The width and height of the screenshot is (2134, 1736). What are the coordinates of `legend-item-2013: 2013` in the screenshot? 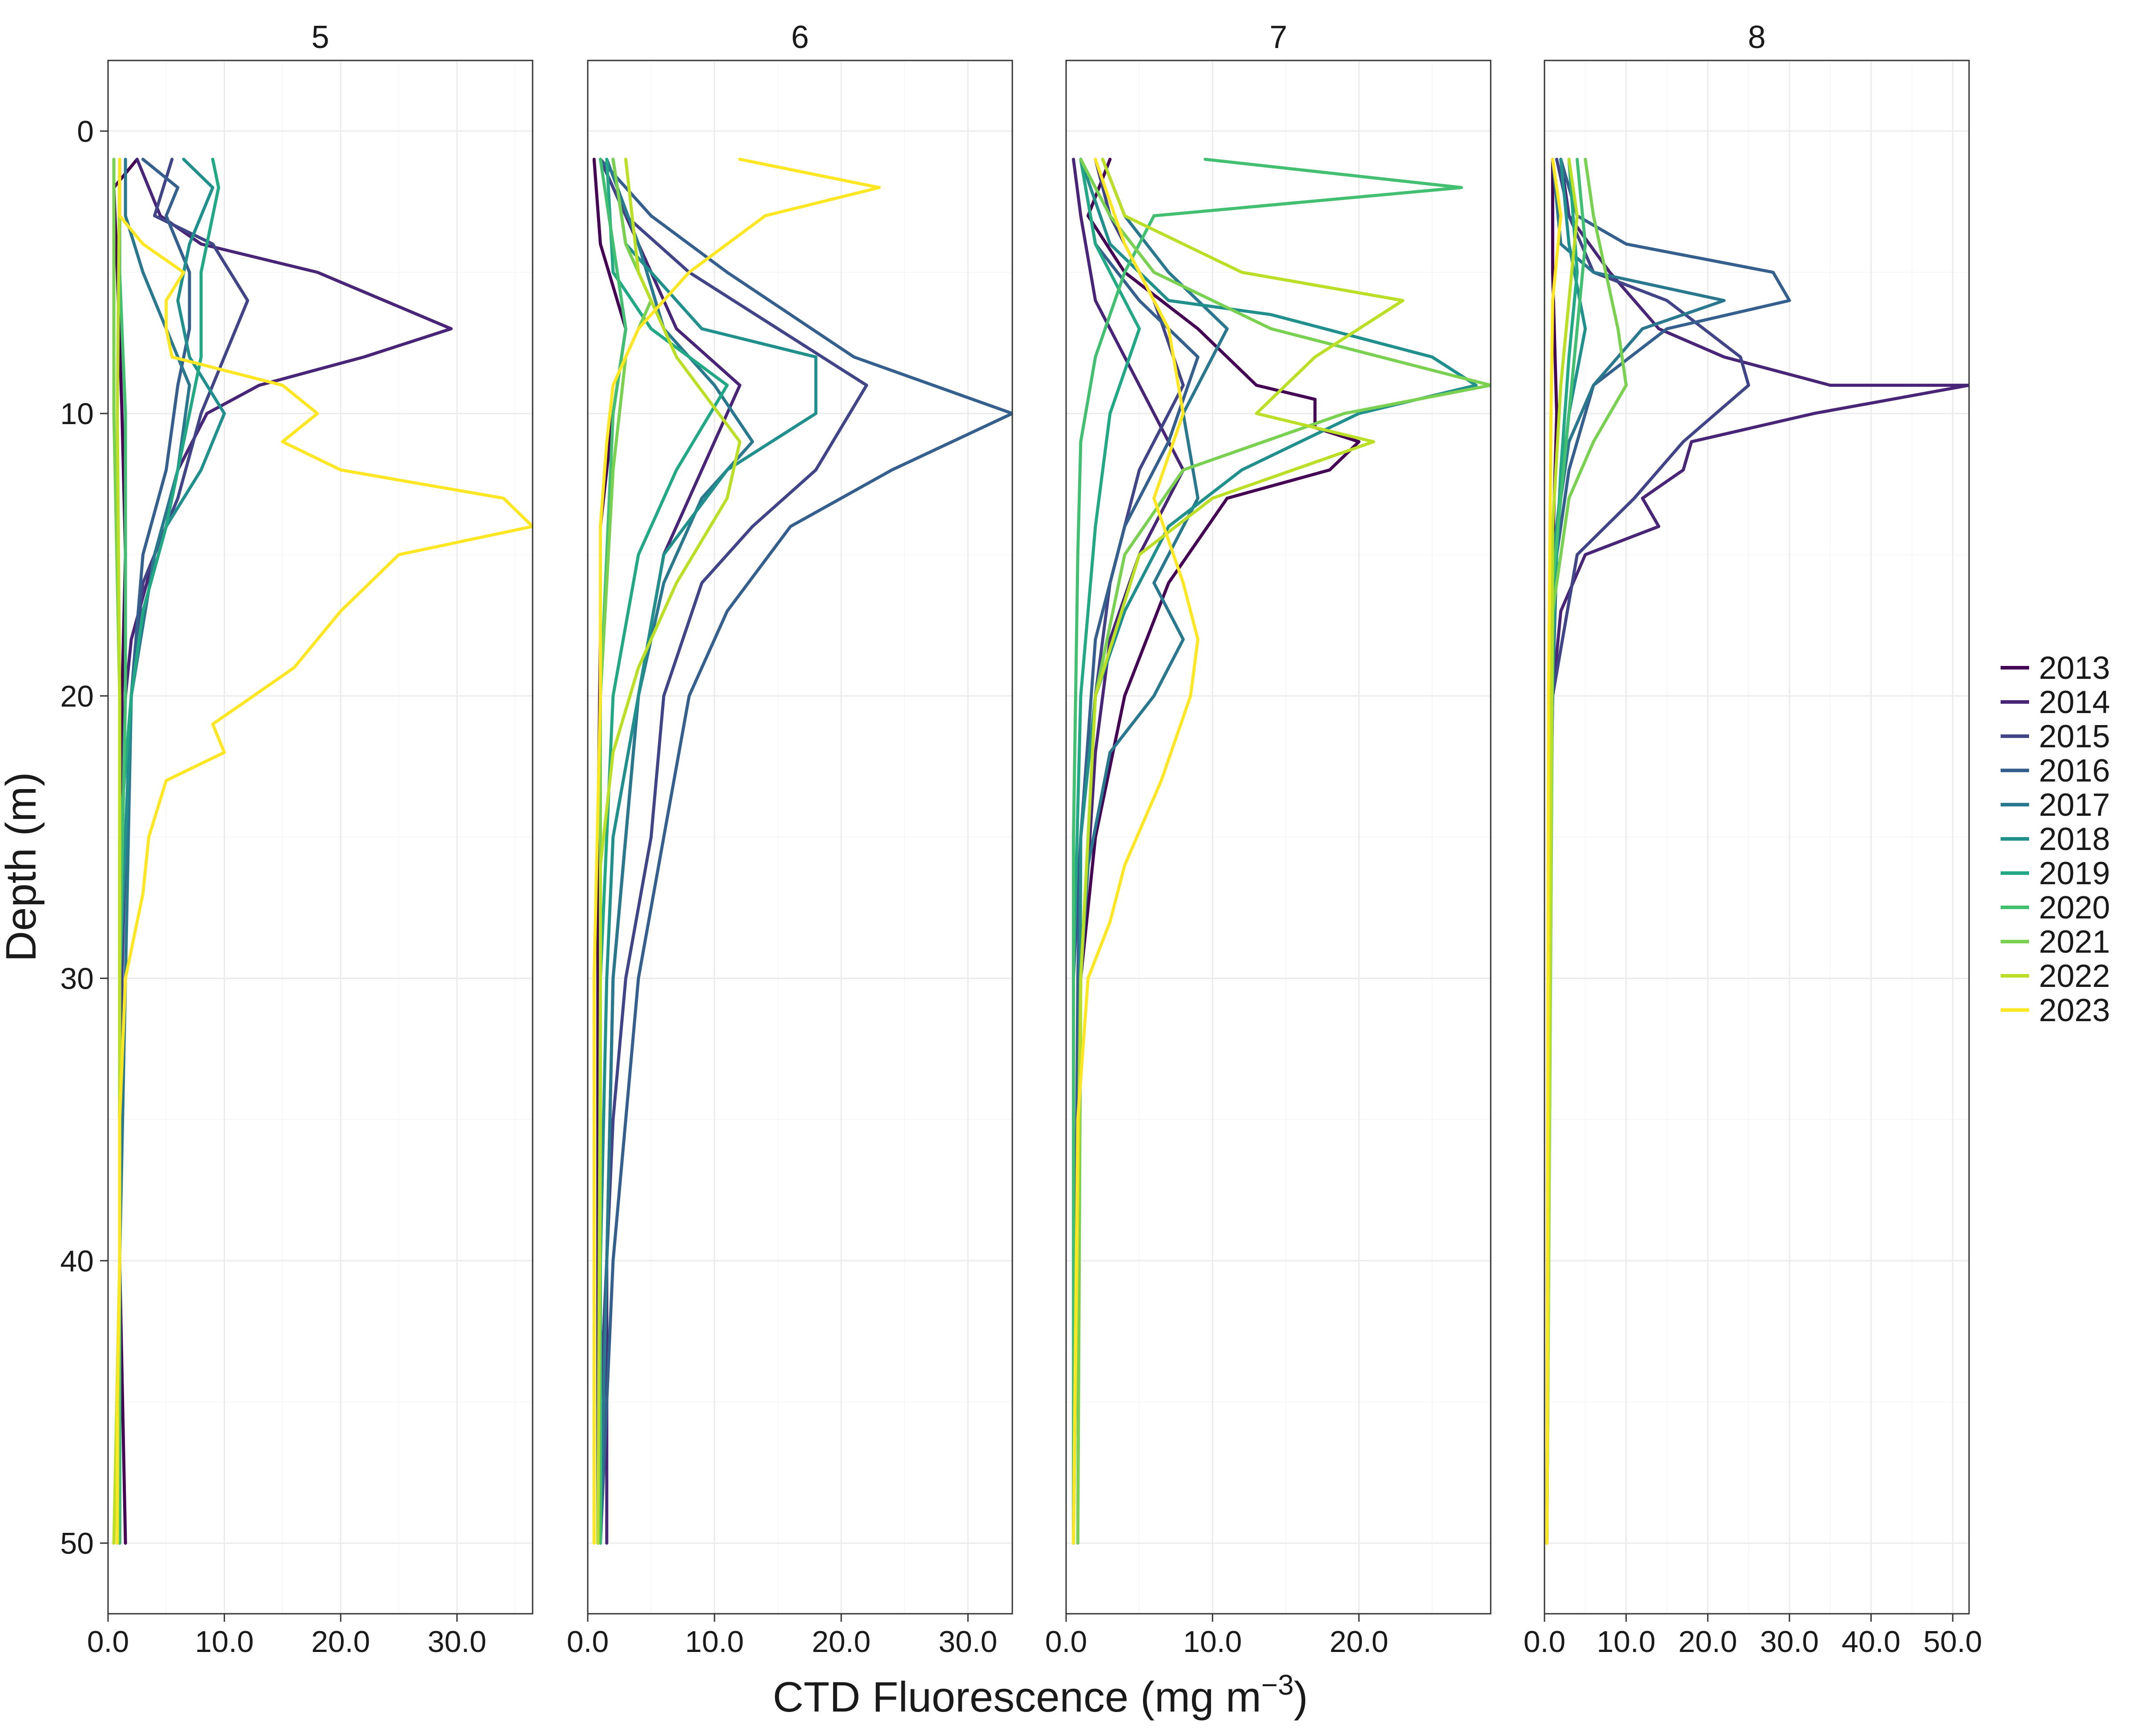 It's located at (2056, 668).